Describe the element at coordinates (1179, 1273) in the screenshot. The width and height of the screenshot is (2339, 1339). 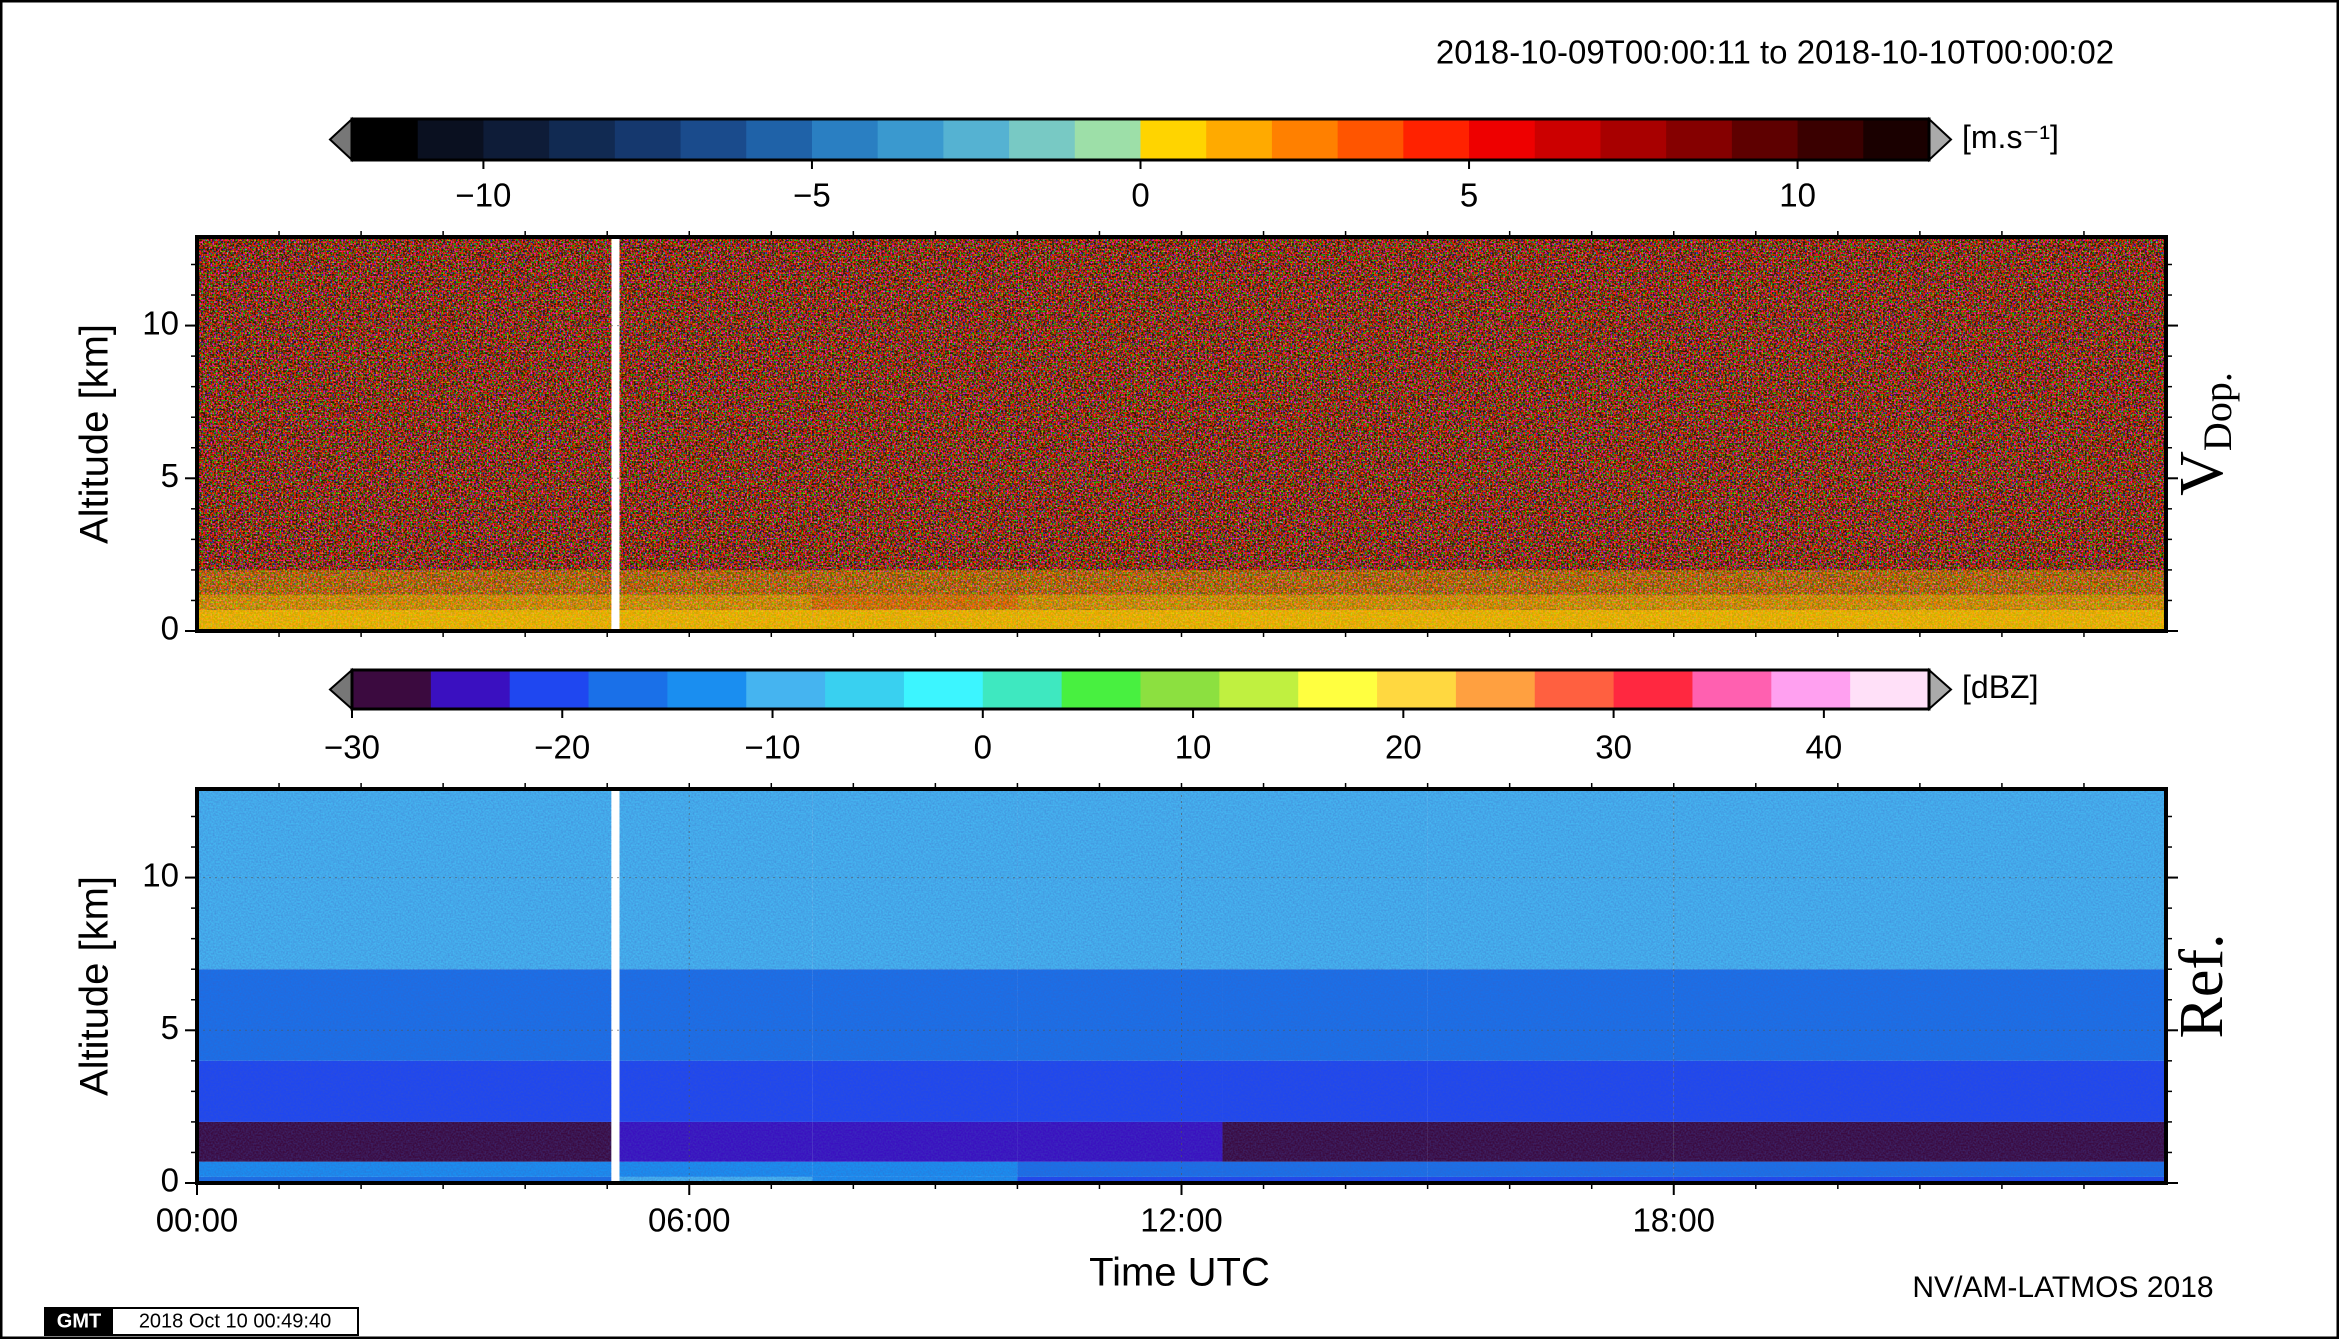
I see `x-axis-label: Time UTC` at that location.